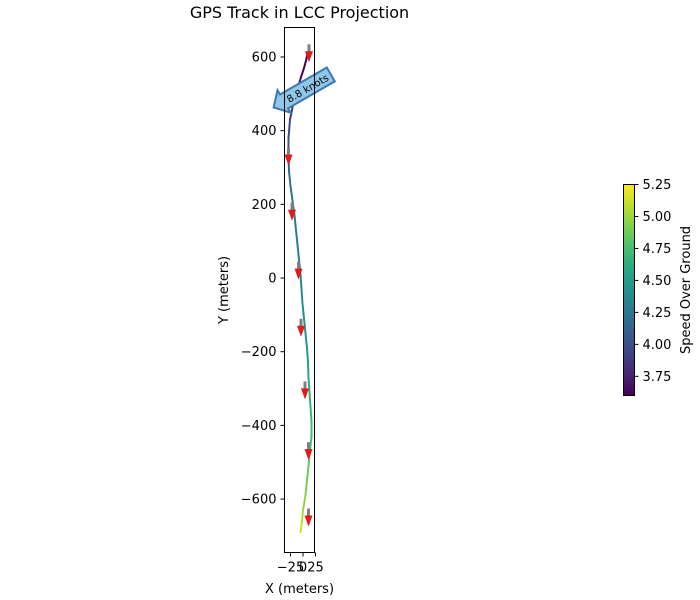 This screenshot has width=700, height=600. Describe the element at coordinates (290, 568) in the screenshot. I see `x-tick-label: −25` at that location.